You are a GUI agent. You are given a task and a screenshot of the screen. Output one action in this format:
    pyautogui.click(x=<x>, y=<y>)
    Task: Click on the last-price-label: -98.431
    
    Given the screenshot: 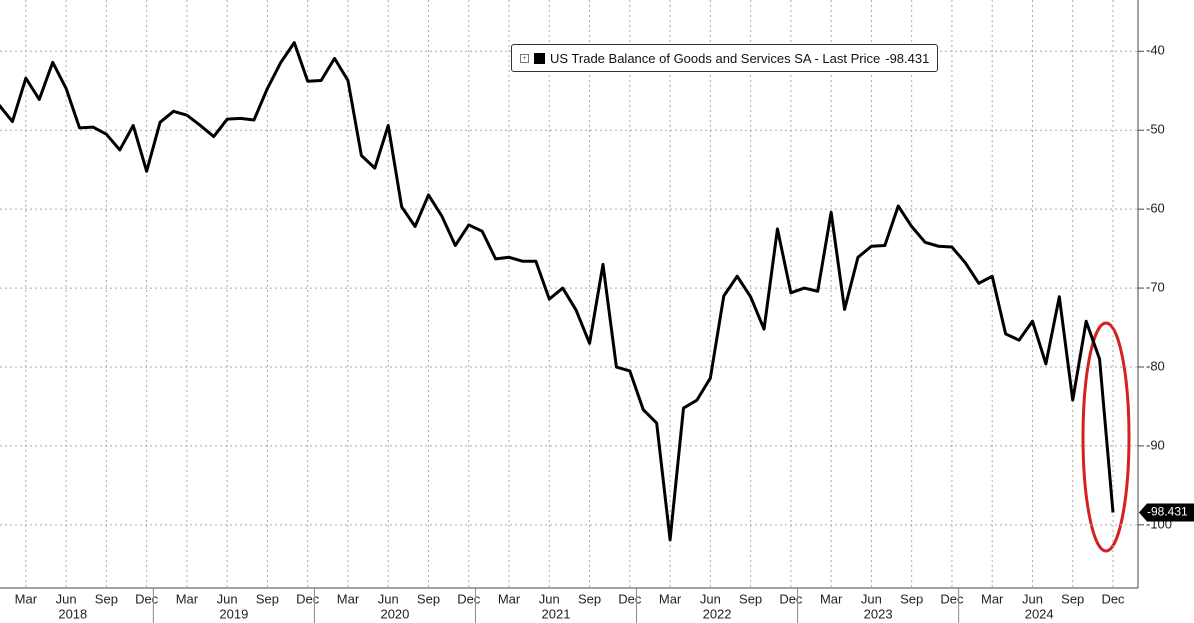 What is the action you would take?
    pyautogui.click(x=1167, y=512)
    